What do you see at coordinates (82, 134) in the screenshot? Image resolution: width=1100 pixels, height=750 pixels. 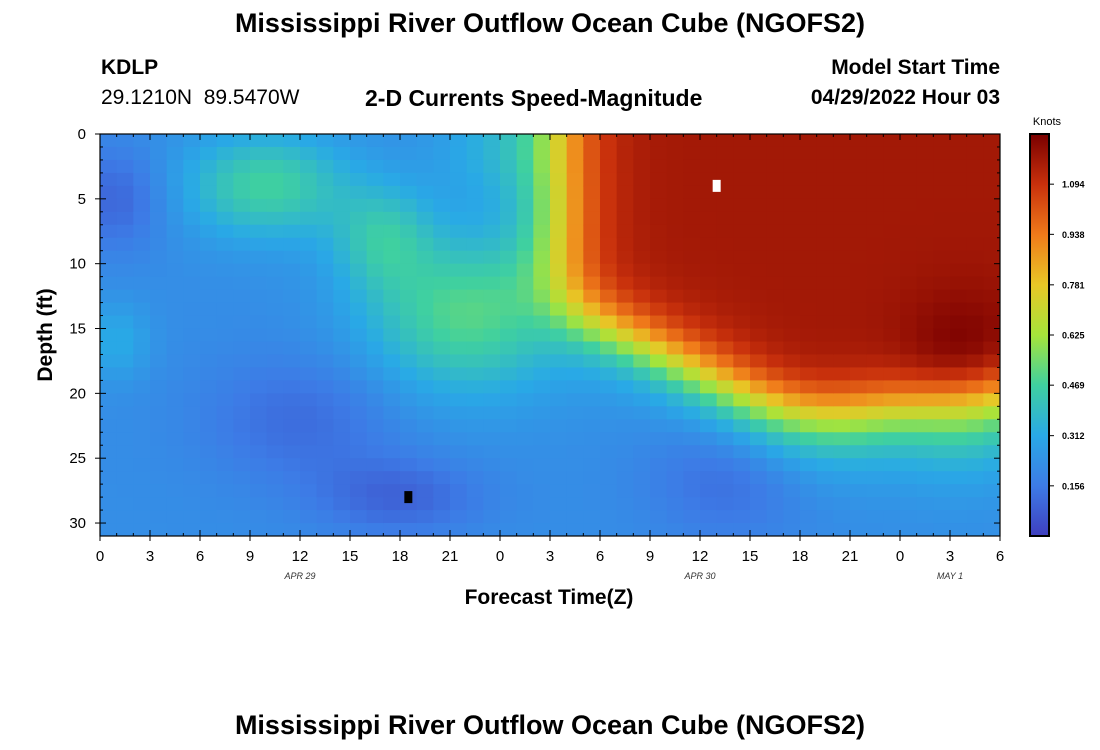 I see `y-tick-label: 0` at bounding box center [82, 134].